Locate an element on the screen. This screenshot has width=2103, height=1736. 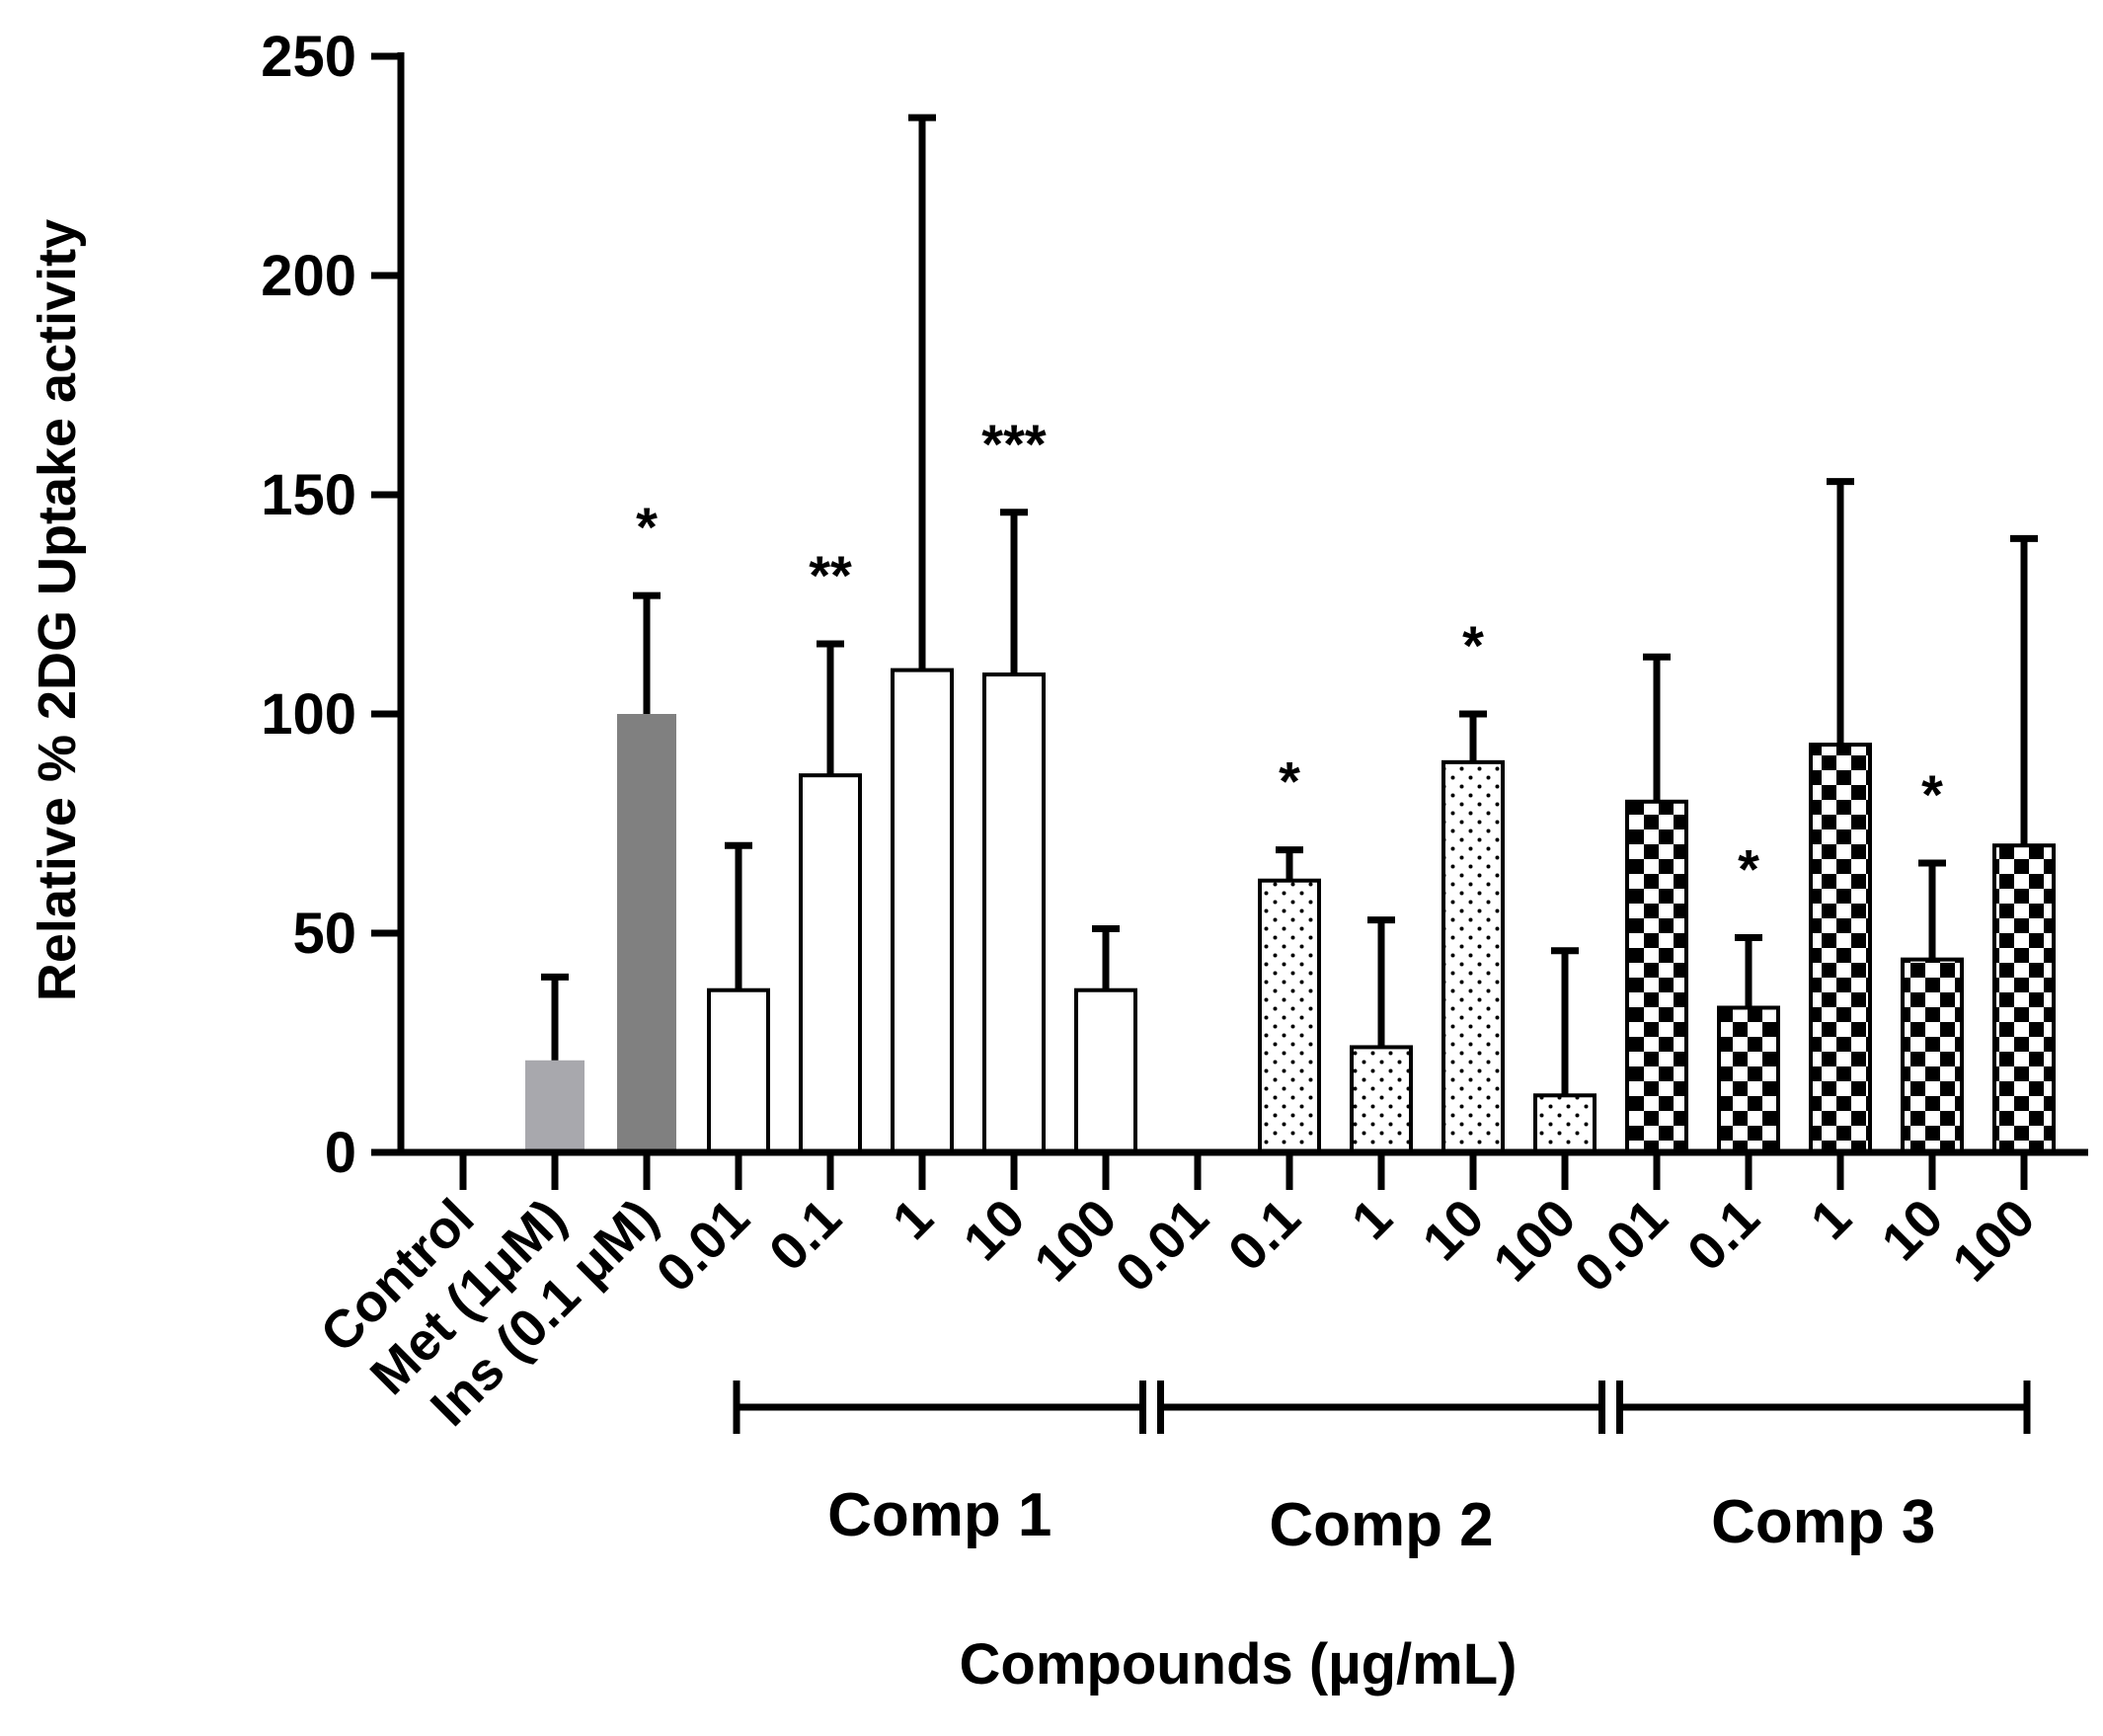
y-tick-label: 0 is located at coordinates (340, 1153).